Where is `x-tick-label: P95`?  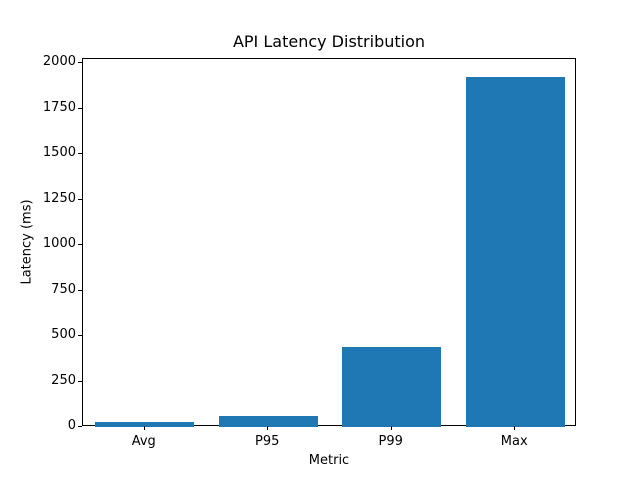 x-tick-label: P95 is located at coordinates (267, 441).